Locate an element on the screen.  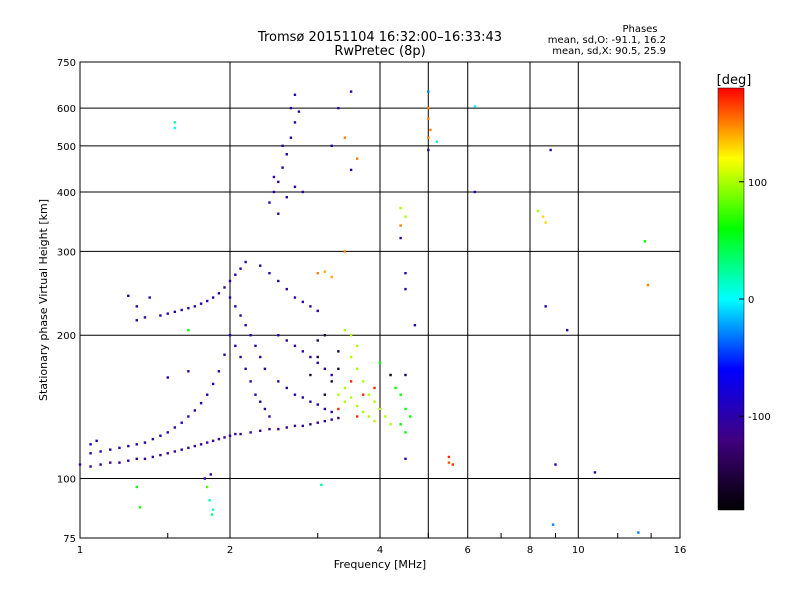
x-axis-label: Frequency [MHz] is located at coordinates (380, 564).